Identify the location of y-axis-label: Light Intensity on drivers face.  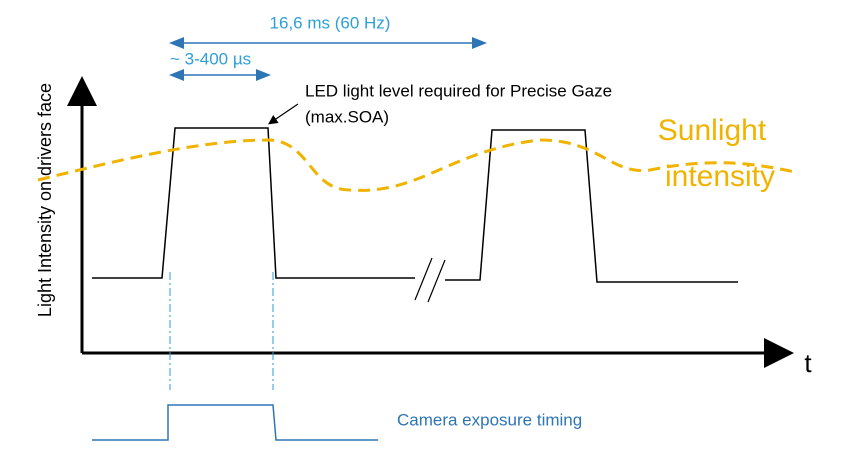
(45, 200).